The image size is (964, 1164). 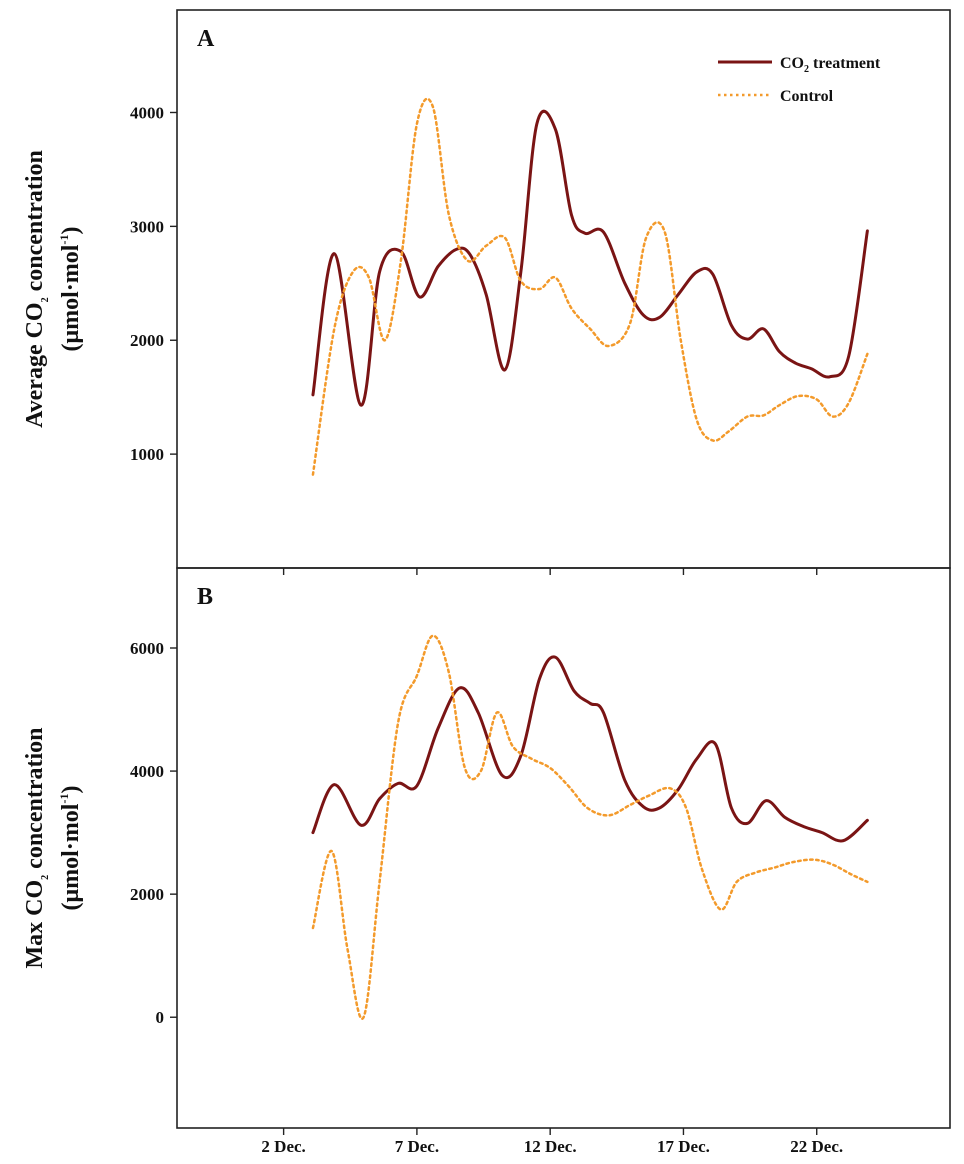 I want to click on y-axis-label-line-1: Max CO2 concentration, so click(x=36, y=848).